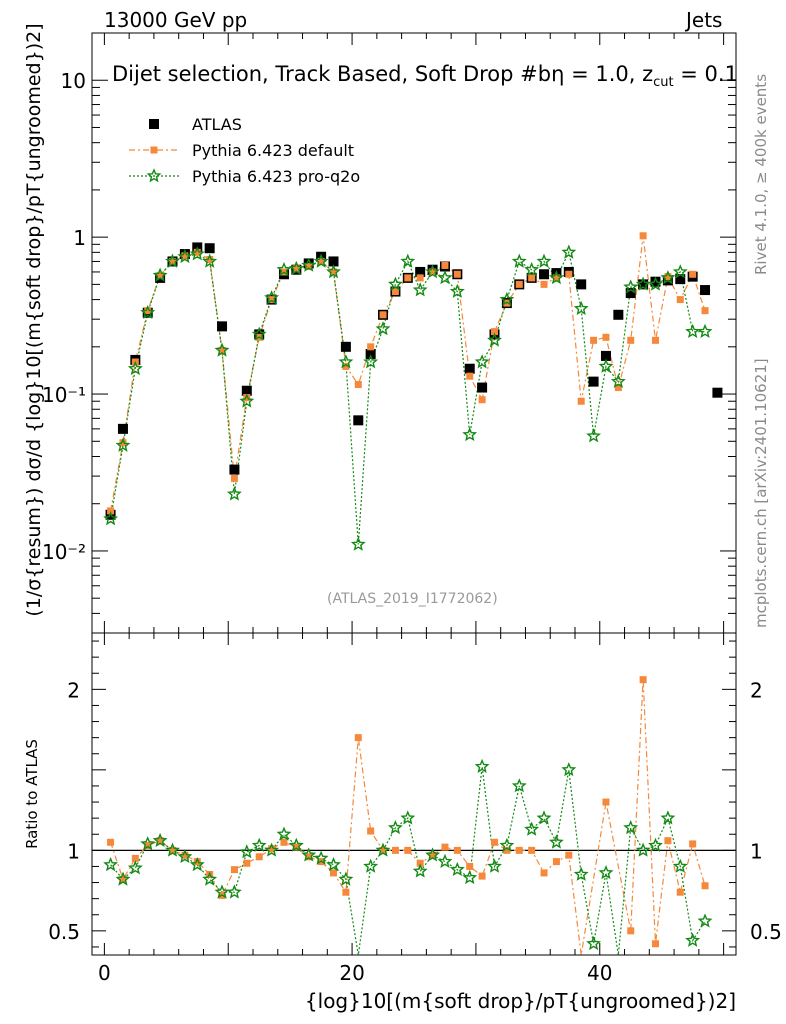 The width and height of the screenshot is (786, 1024). What do you see at coordinates (408, 861) in the screenshot?
I see `ratio-line-proq2o` at bounding box center [408, 861].